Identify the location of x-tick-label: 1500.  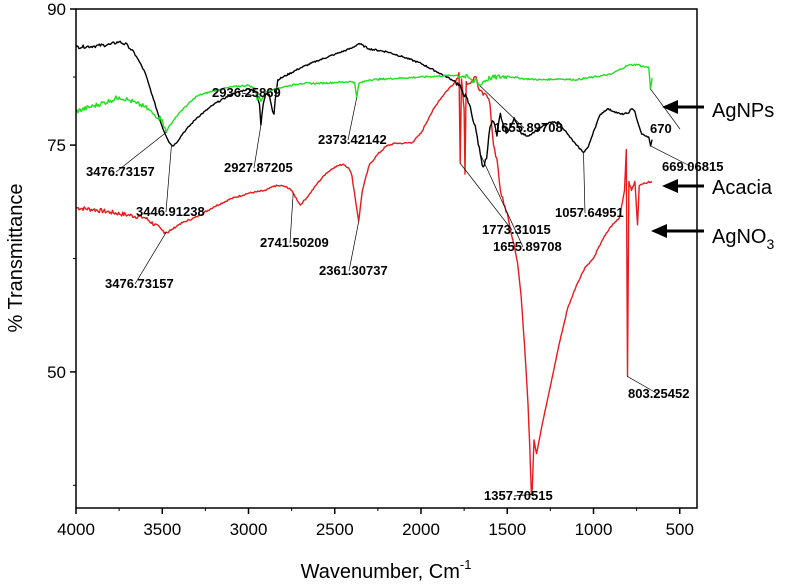
(507, 529).